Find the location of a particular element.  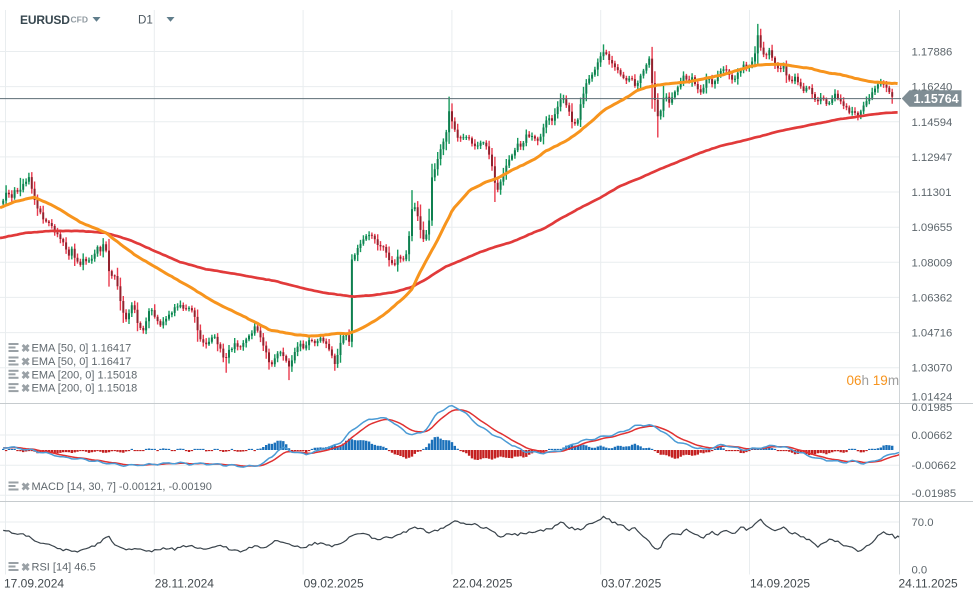

svg-text: CFD is located at coordinates (79, 20).